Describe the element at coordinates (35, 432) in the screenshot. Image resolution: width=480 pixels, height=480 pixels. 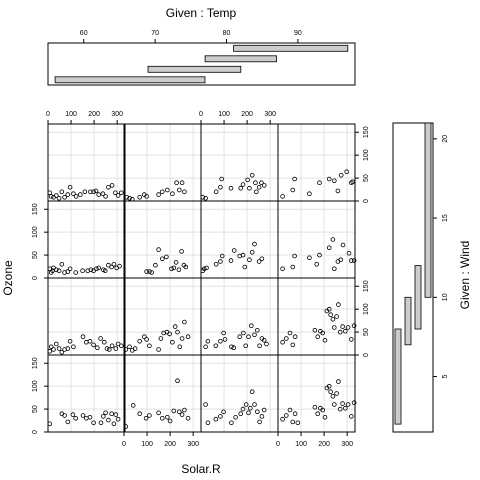
I see `y-tick-label: 0` at that location.